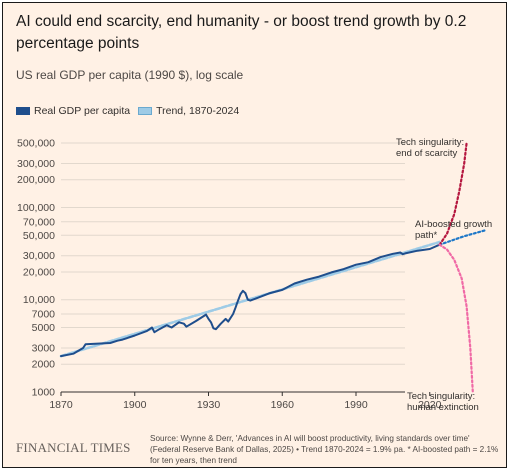  What do you see at coordinates (430, 405) in the screenshot?
I see `x-tick-label: 2020` at bounding box center [430, 405].